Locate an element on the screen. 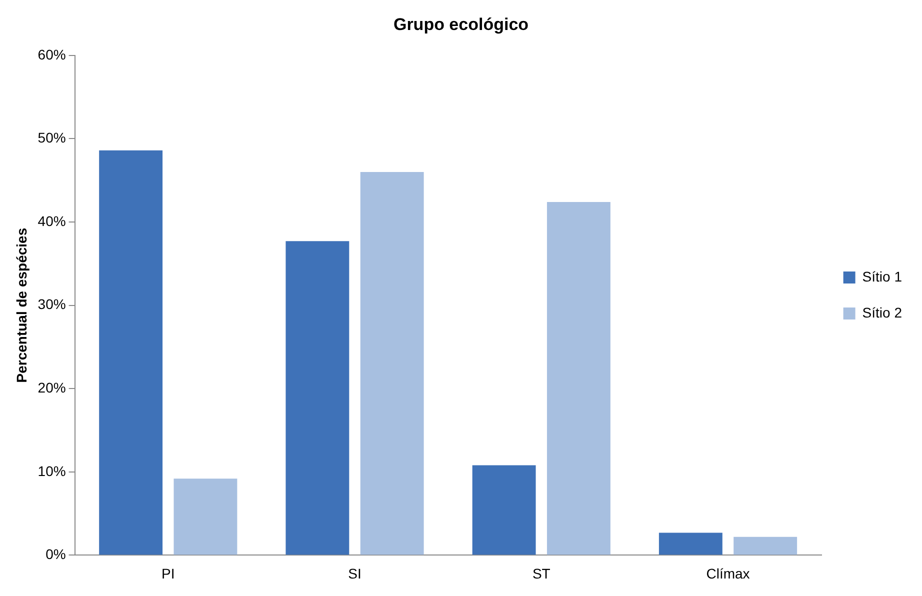  y-tick-label: 40% is located at coordinates (52, 220).